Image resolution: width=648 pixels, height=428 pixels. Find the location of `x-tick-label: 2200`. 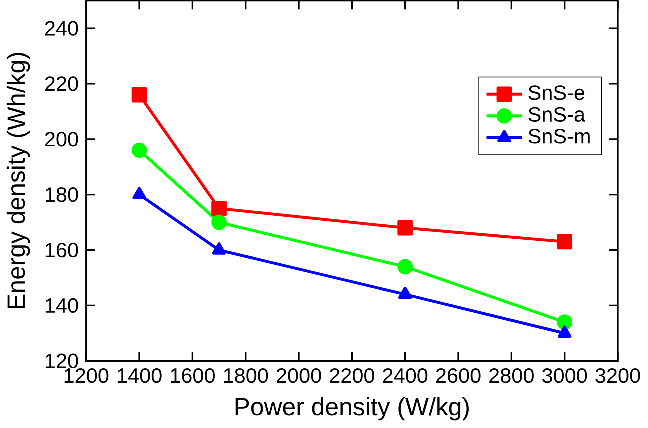

x-tick-label: 2200 is located at coordinates (352, 376).